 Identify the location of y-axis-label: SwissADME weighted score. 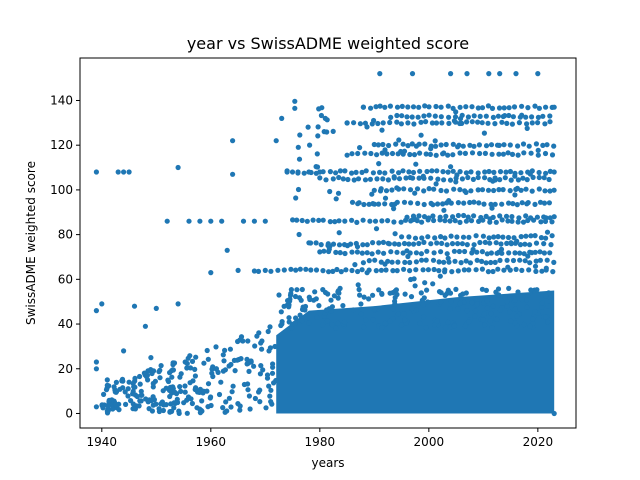
(31, 243).